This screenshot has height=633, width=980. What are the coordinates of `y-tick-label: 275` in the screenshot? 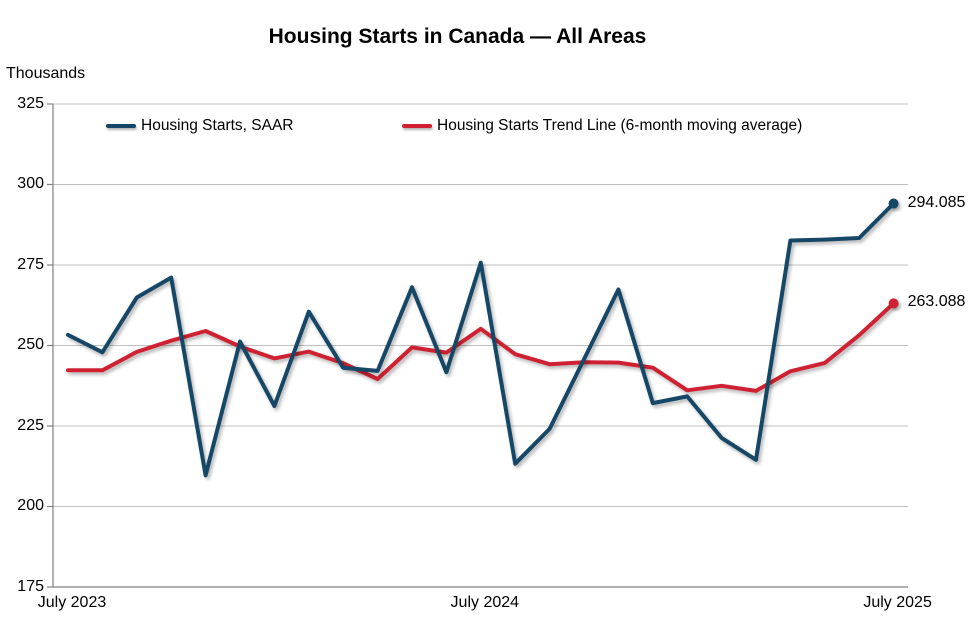 It's located at (30, 264).